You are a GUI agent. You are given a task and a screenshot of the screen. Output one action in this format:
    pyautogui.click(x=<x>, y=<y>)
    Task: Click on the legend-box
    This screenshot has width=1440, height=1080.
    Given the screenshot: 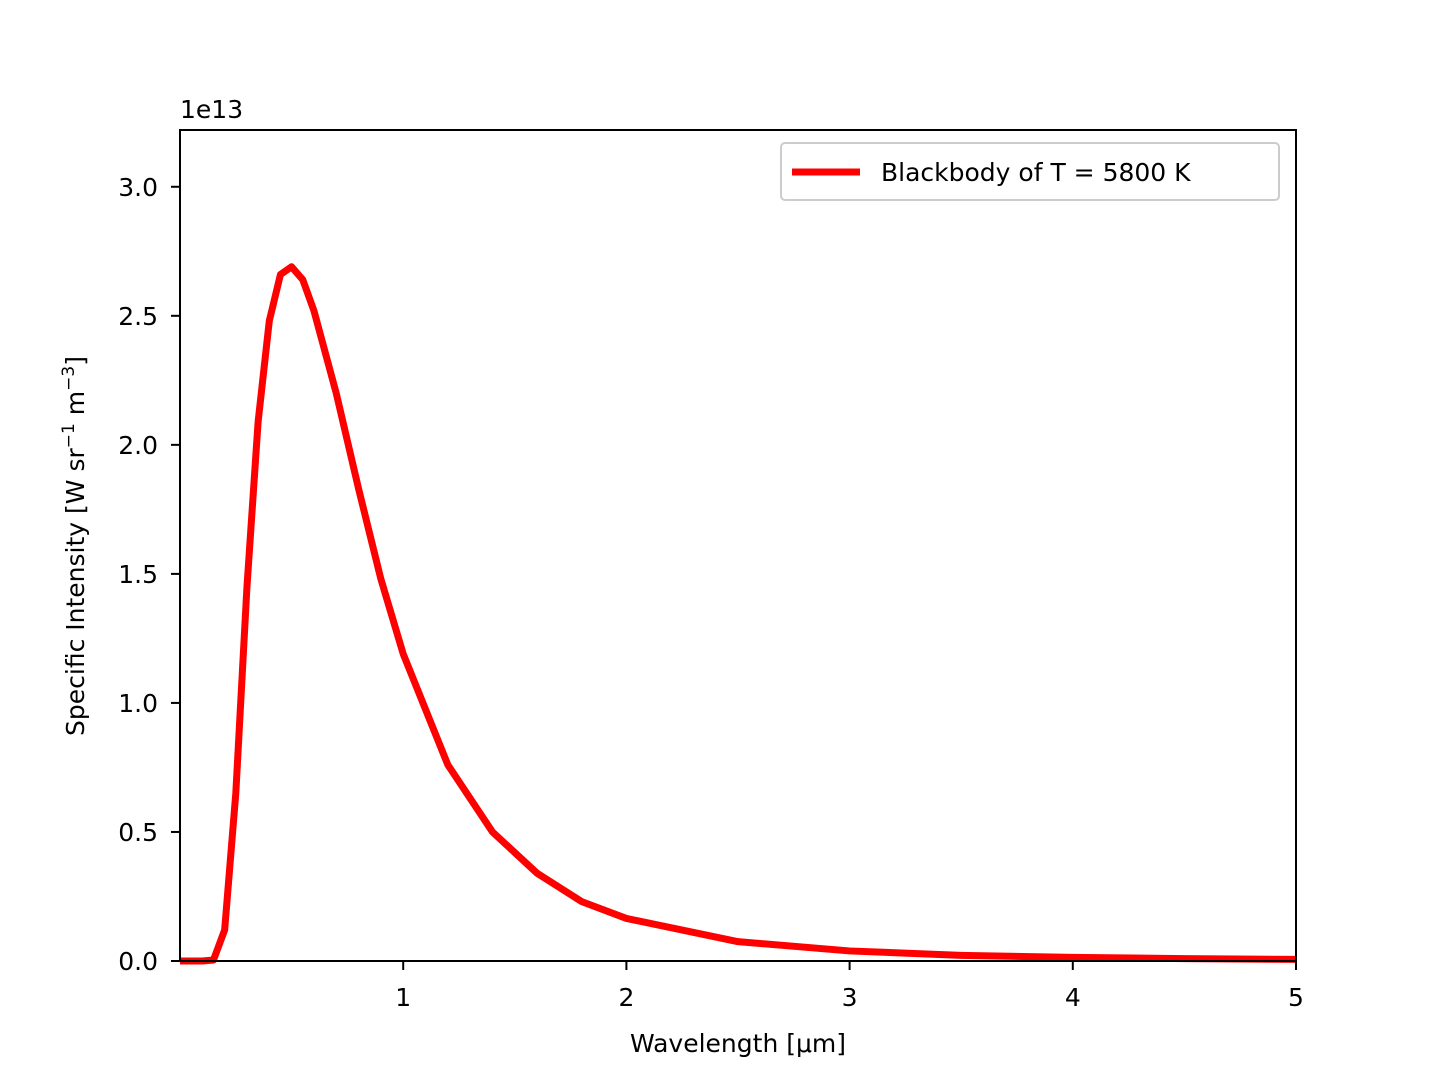 What is the action you would take?
    pyautogui.click(x=1030, y=171)
    